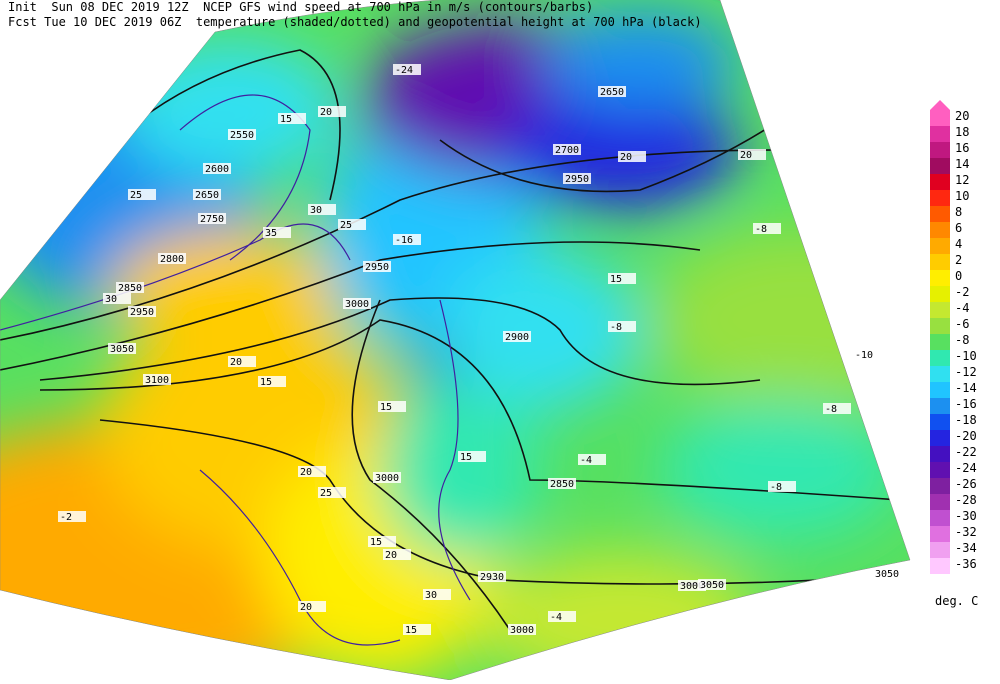 The width and height of the screenshot is (1000, 684). Describe the element at coordinates (966, 356) in the screenshot. I see `legend-label: -10` at that location.